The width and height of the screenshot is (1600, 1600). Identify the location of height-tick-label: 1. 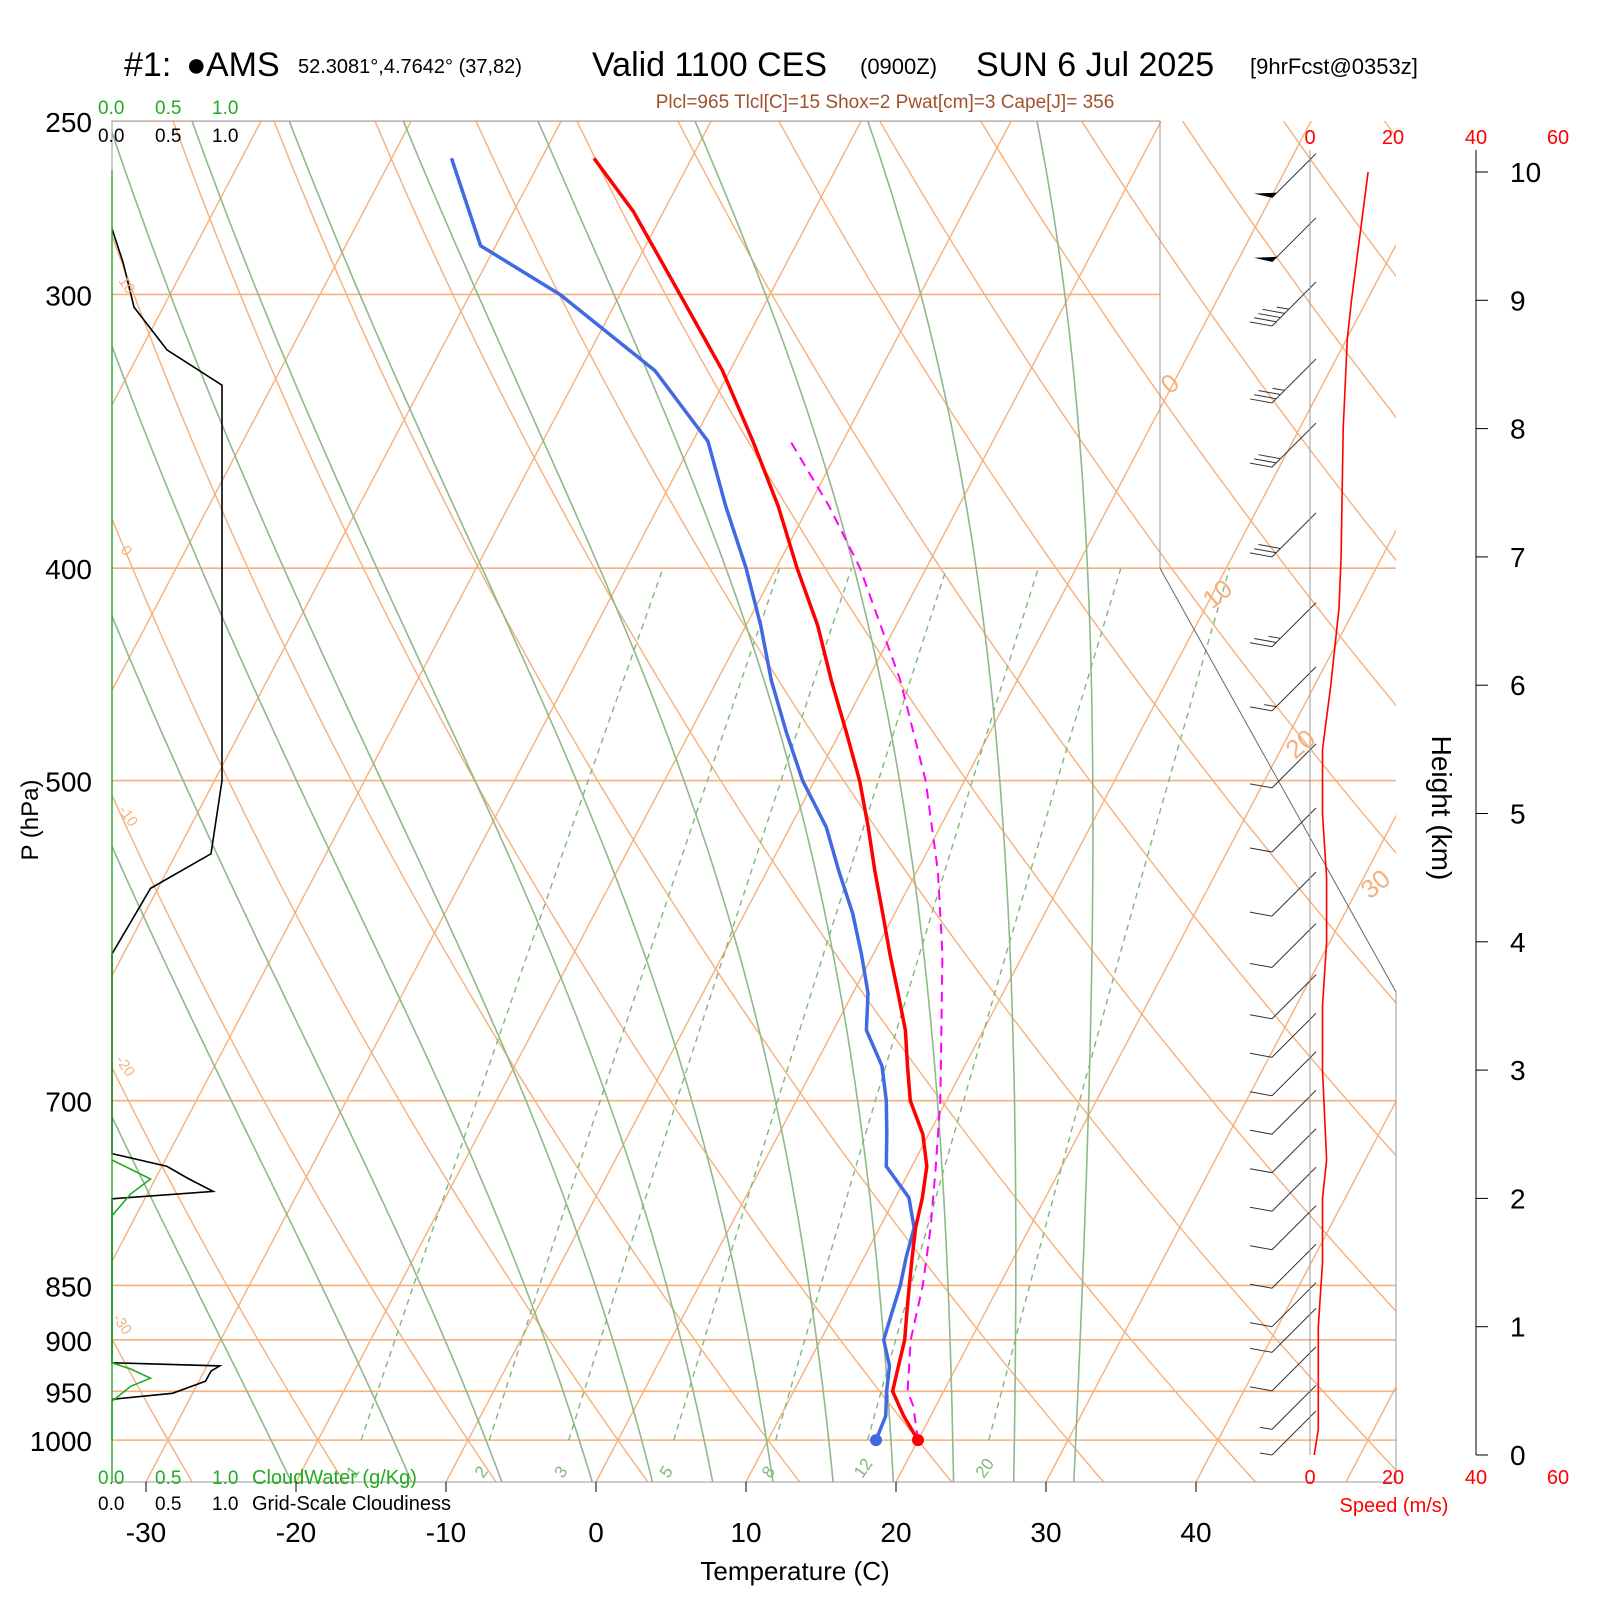
(1518, 1327).